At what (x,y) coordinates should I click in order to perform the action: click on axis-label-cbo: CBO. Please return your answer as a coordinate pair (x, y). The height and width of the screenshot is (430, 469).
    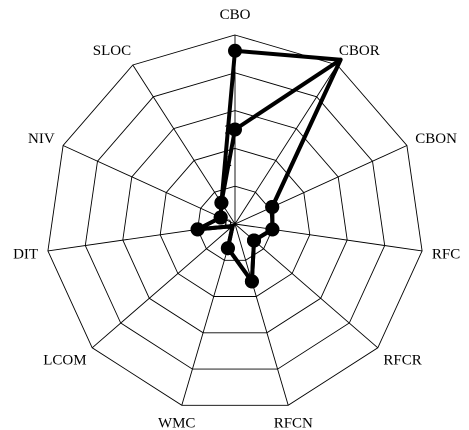
    Looking at the image, I should click on (235, 15).